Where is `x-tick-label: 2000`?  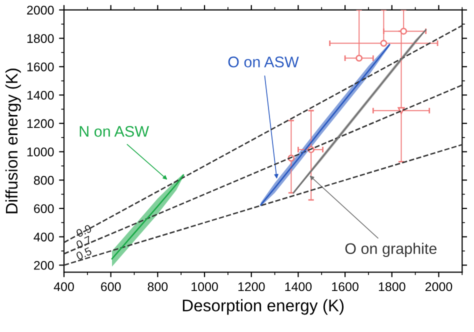 x-tick-label: 2000 is located at coordinates (438, 287).